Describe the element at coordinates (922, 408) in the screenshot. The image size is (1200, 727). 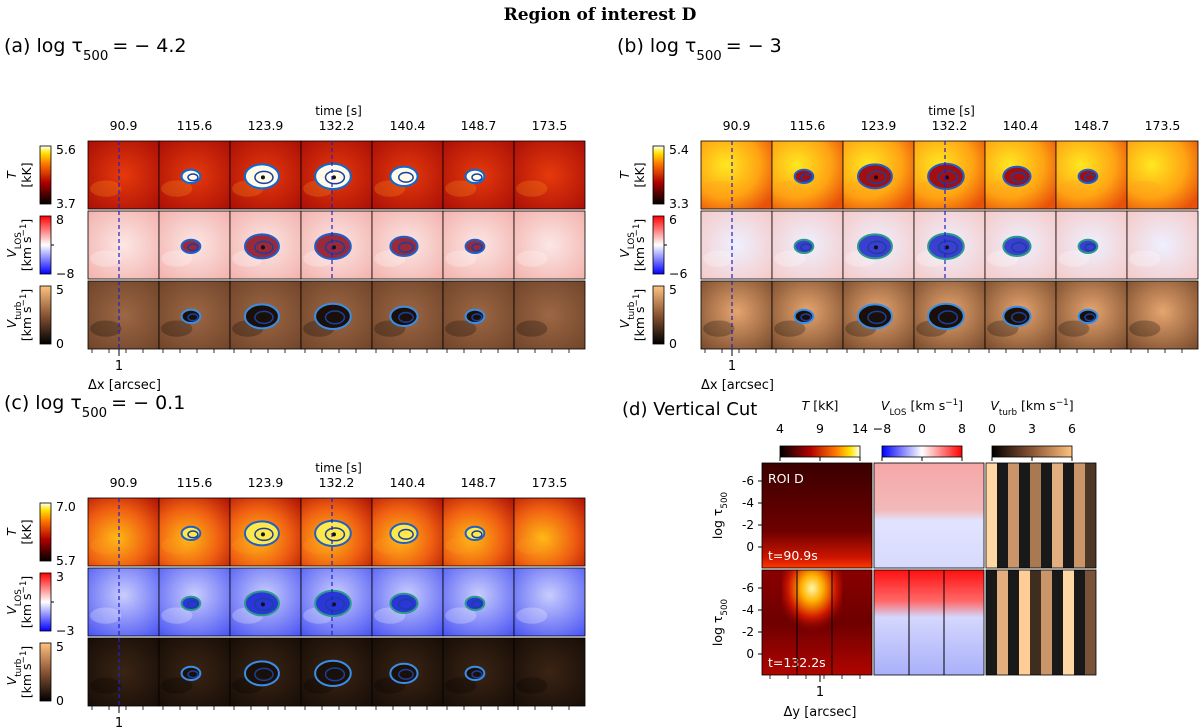
I see `vcut-colorbar-label: VLOS [km s−1]` at that location.